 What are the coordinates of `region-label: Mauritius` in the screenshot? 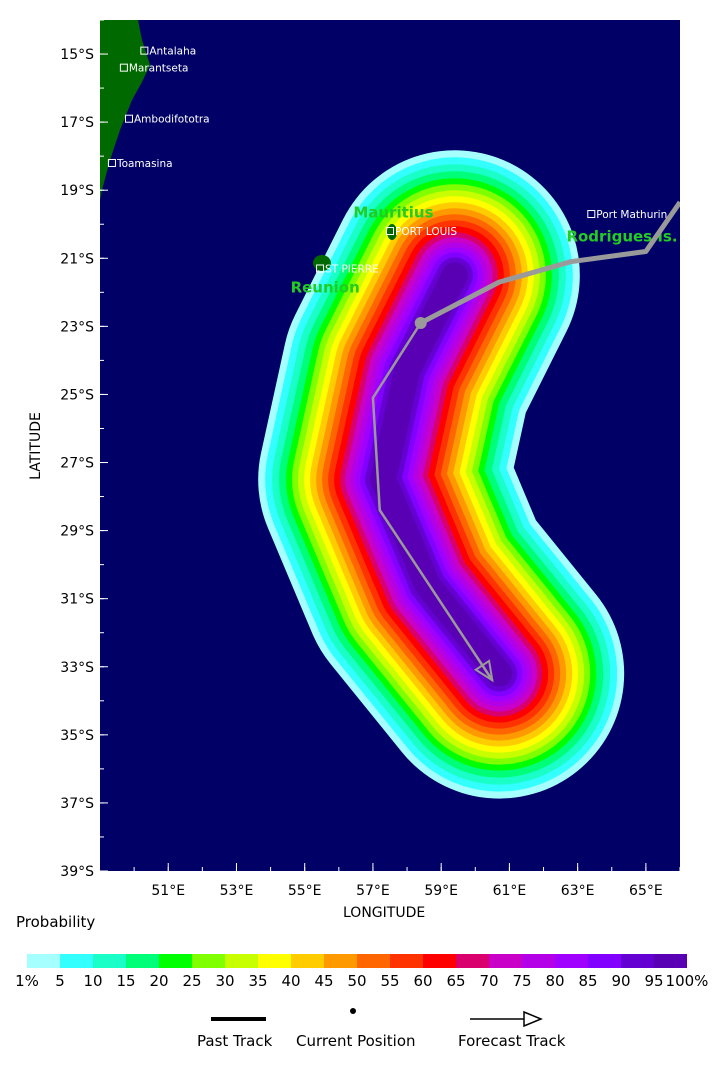 It's located at (393, 212).